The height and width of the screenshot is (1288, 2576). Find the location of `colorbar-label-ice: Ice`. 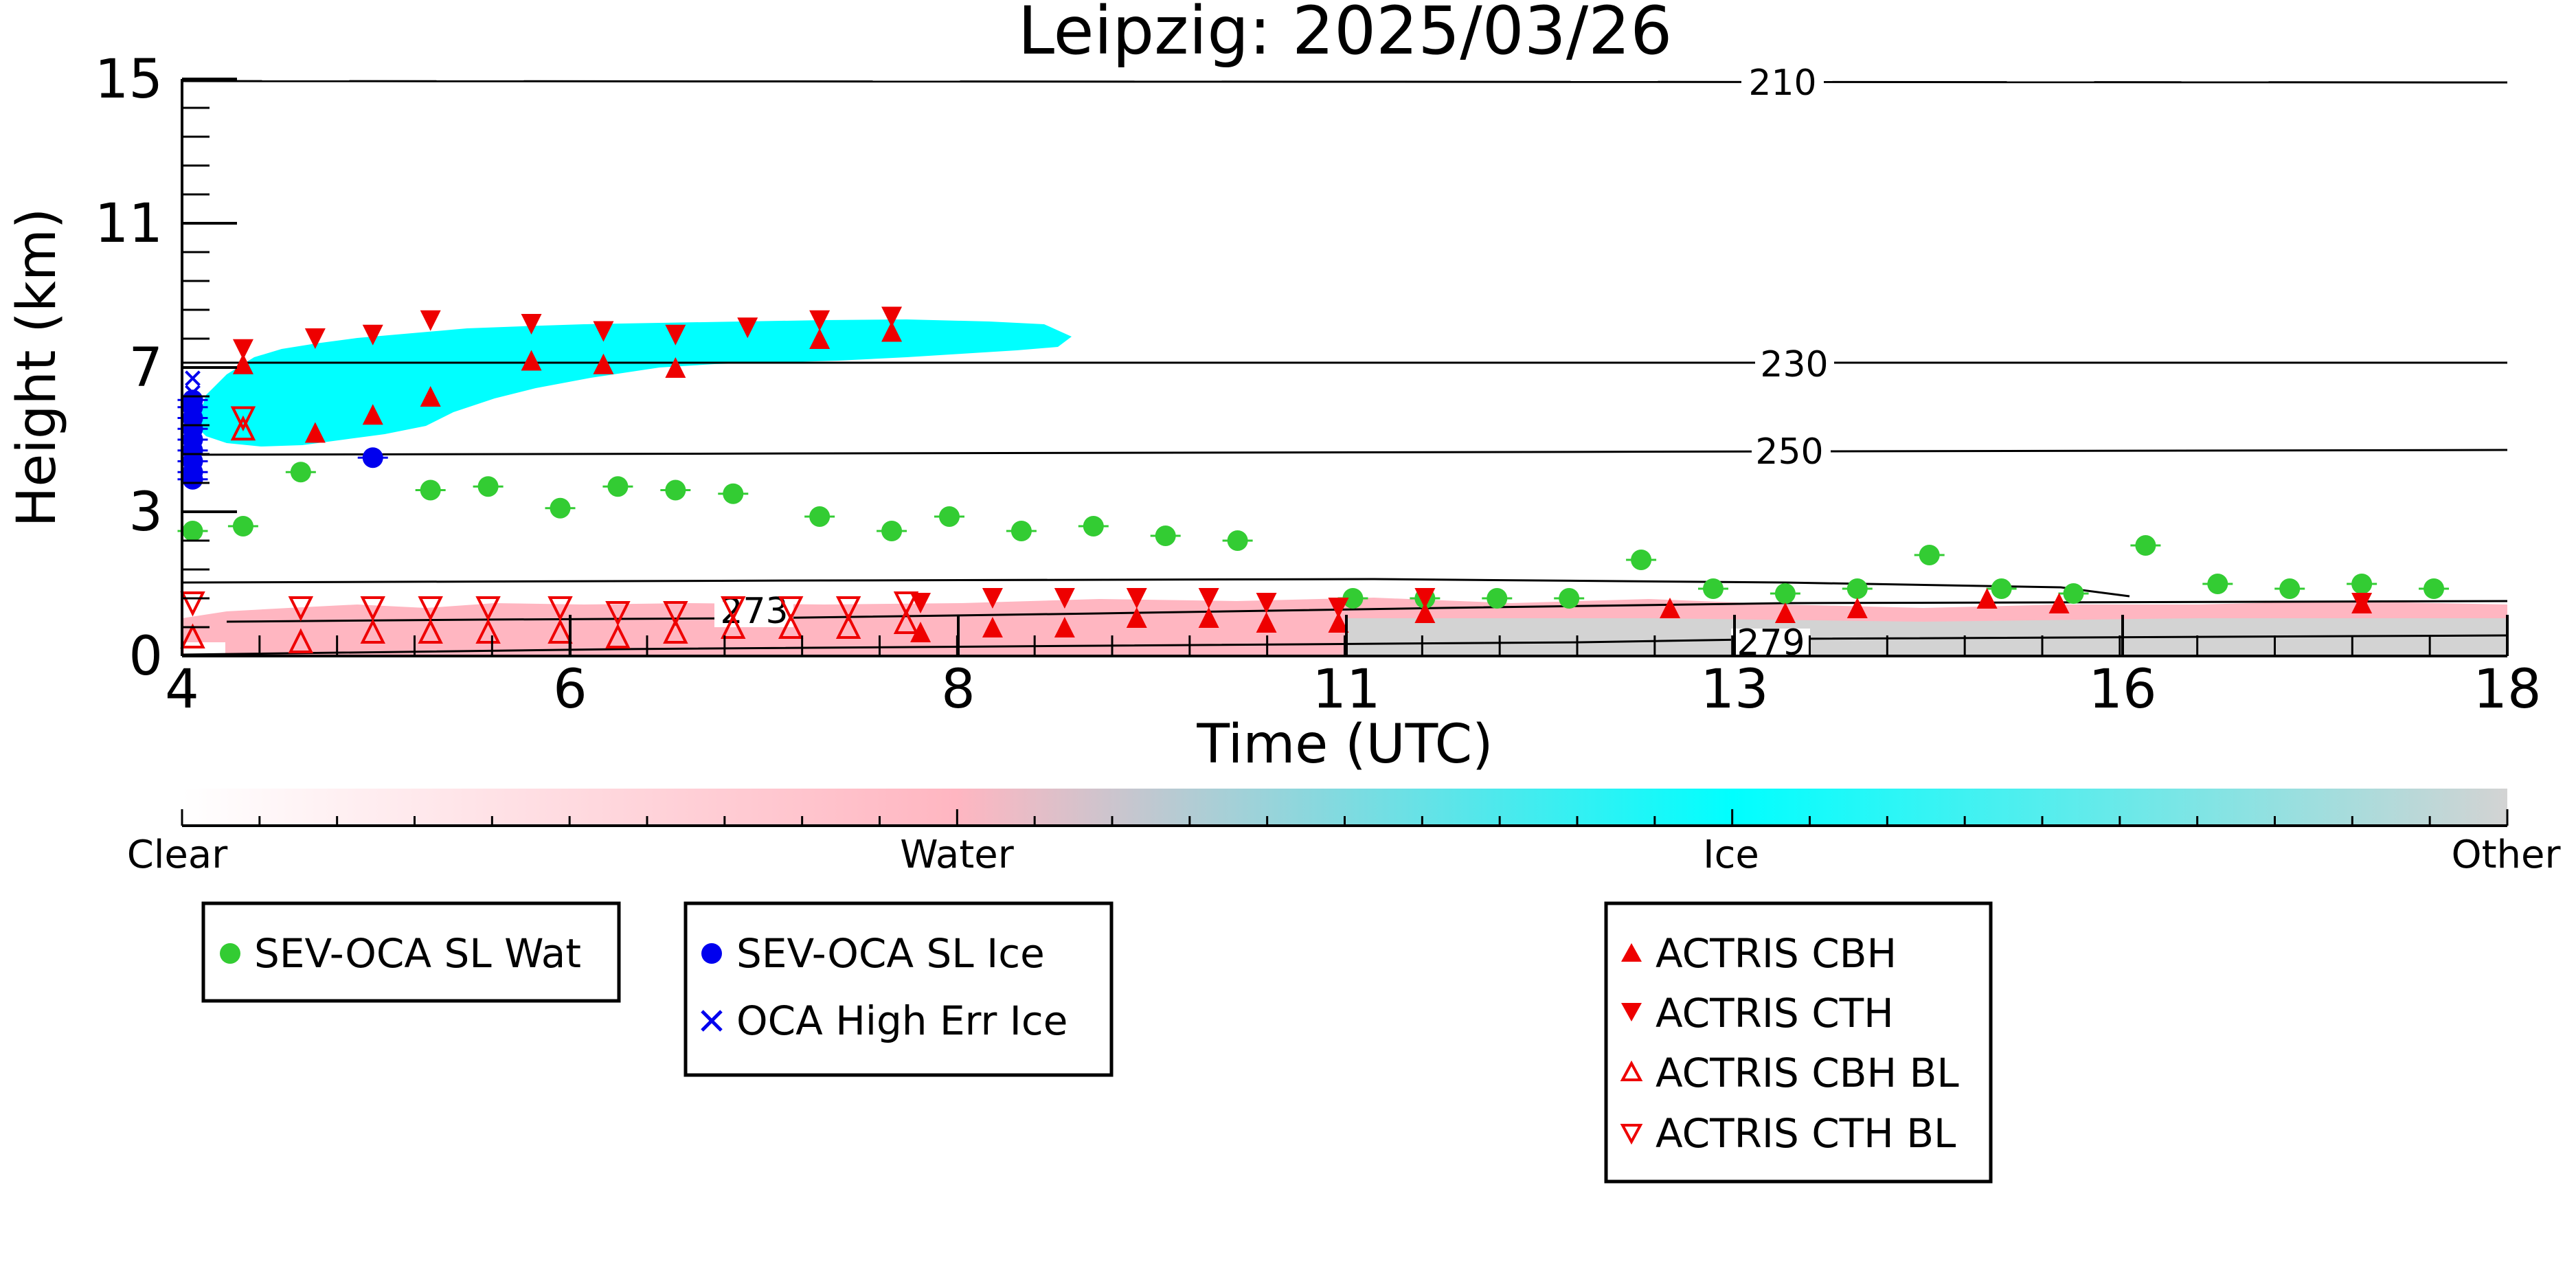

colorbar-label-ice: Ice is located at coordinates (1731, 855).